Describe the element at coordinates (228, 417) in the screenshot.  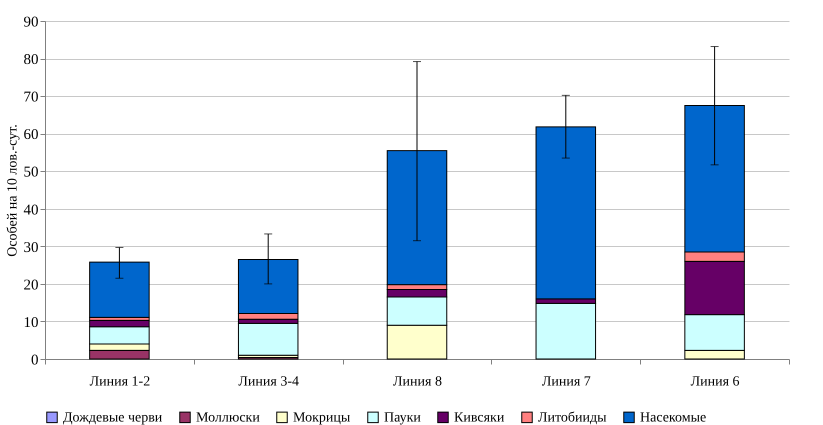
I see `legend-label: Моллюски` at that location.